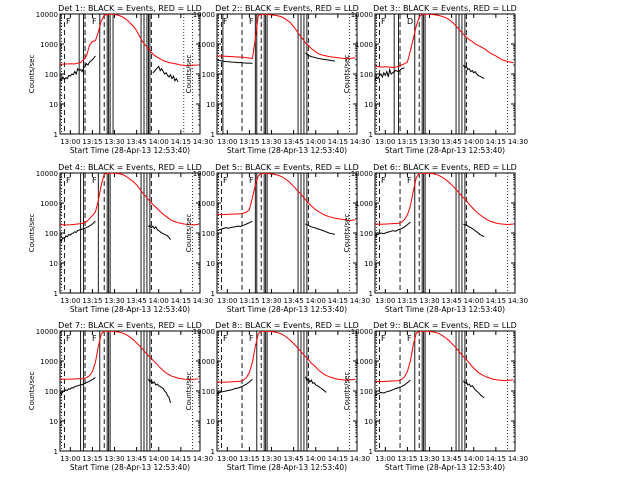  What do you see at coordinates (130, 325) in the screenshot?
I see `panel-title: Det 7:: BLACK = Events, RED = LLD` at bounding box center [130, 325].